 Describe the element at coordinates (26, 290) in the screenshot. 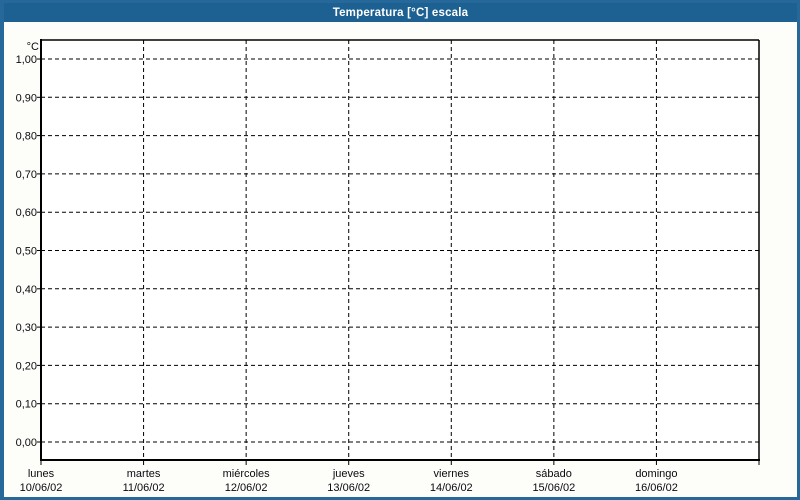

I see `y-tick-label: 0,40` at that location.